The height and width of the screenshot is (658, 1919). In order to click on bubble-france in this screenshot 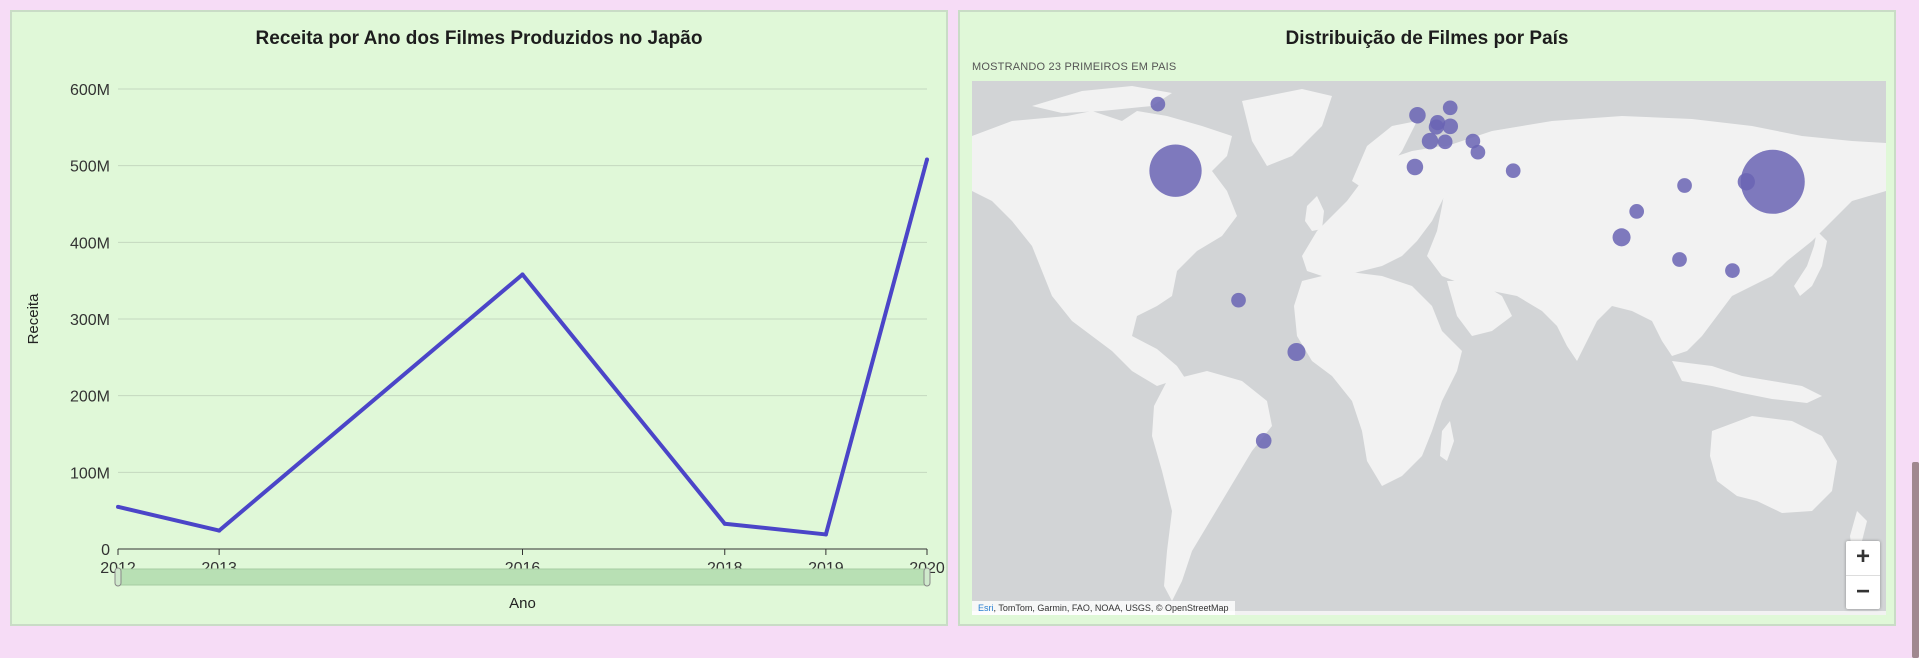, I will do `click(1430, 141)`.